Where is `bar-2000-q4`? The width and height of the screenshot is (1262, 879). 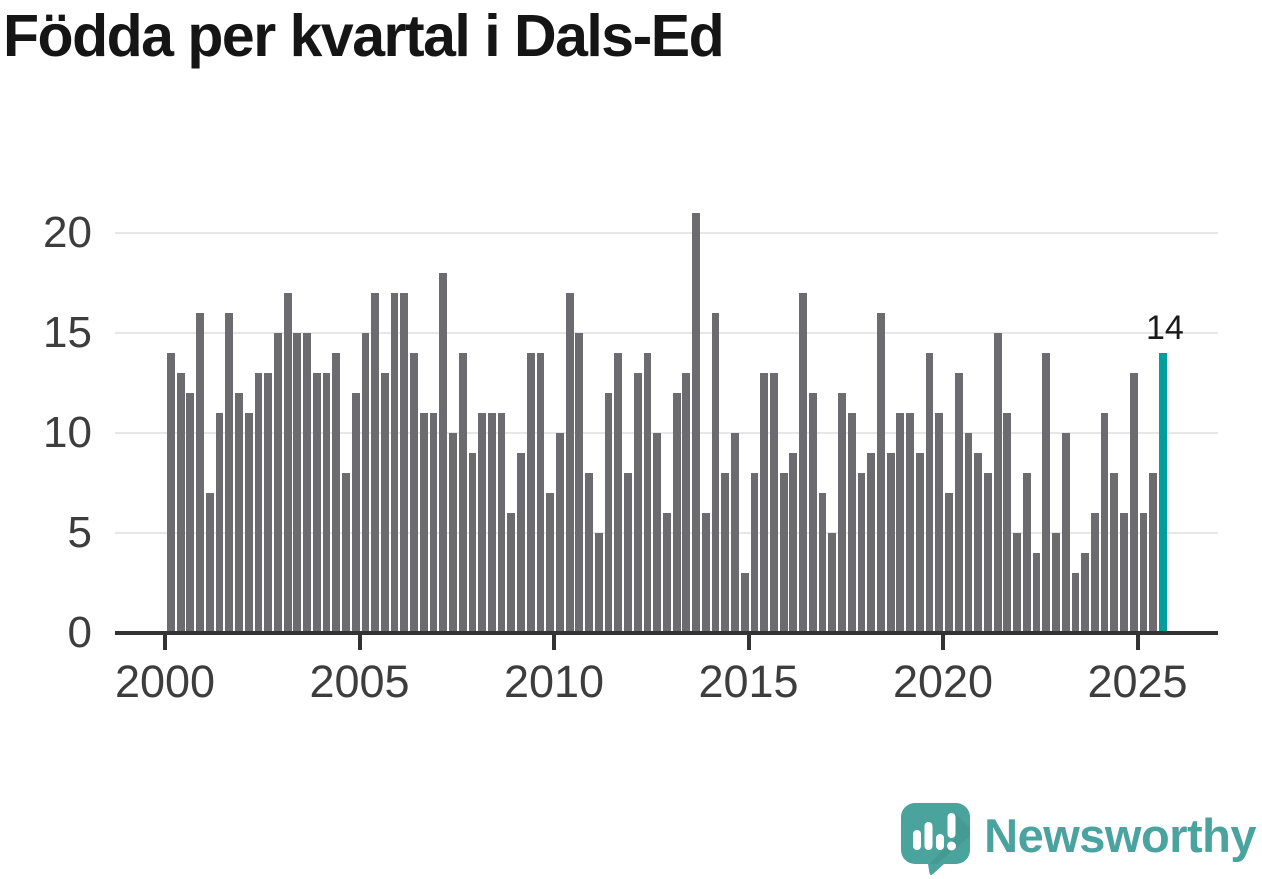
bar-2000-q4 is located at coordinates (200, 473).